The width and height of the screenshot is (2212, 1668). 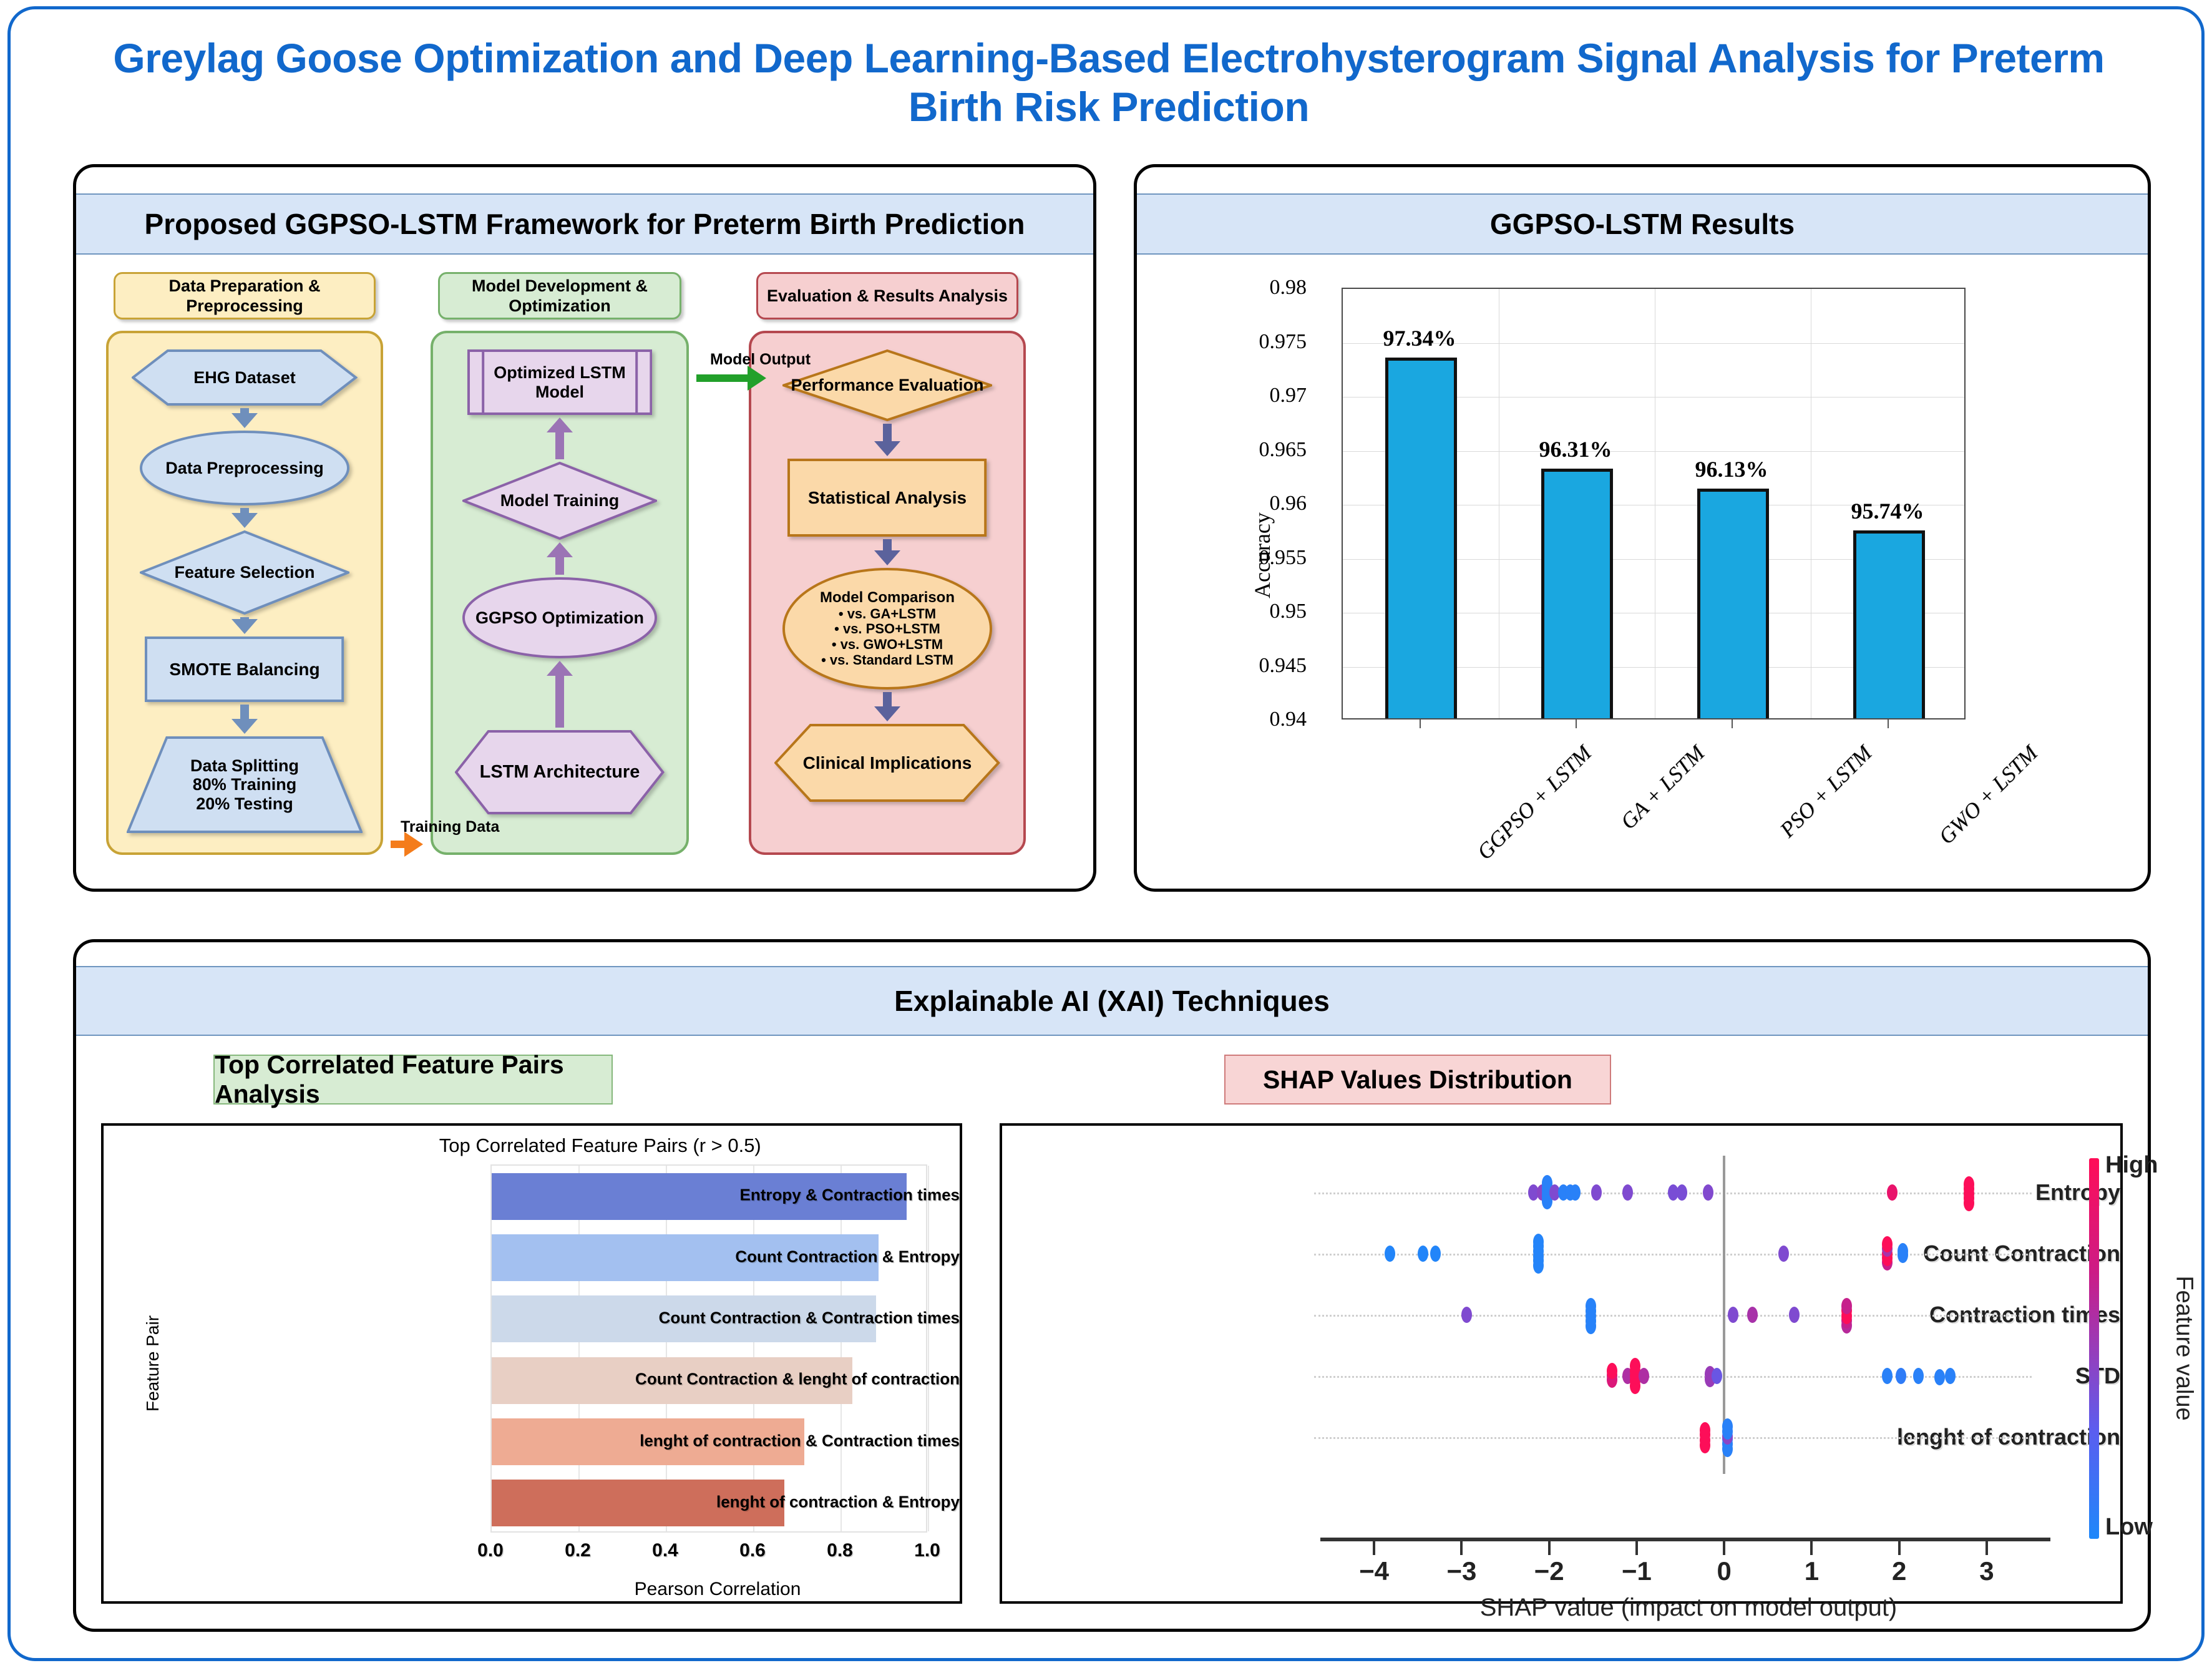 I want to click on category-label-2: PSO + LSTM, so click(x=1826, y=791).